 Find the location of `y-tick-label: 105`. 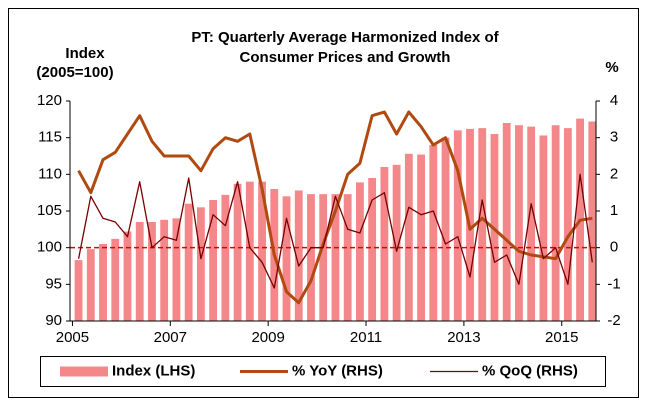

y-tick-label: 105 is located at coordinates (49, 210).